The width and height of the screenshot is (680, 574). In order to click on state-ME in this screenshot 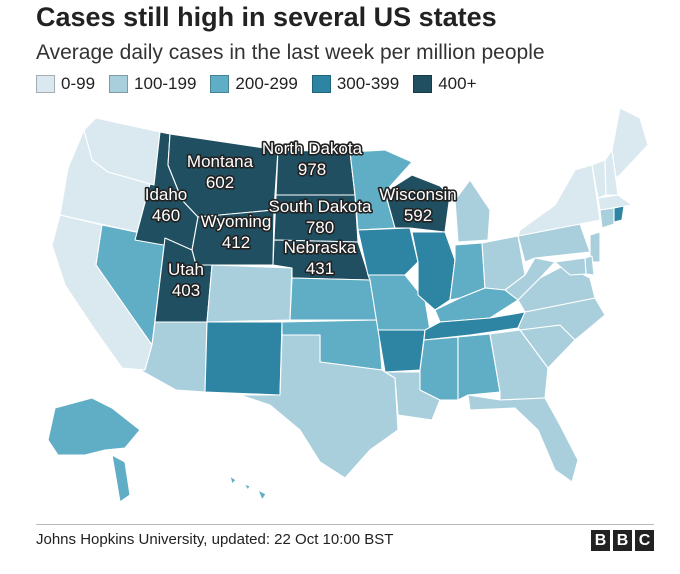, I will do `click(630, 143)`.